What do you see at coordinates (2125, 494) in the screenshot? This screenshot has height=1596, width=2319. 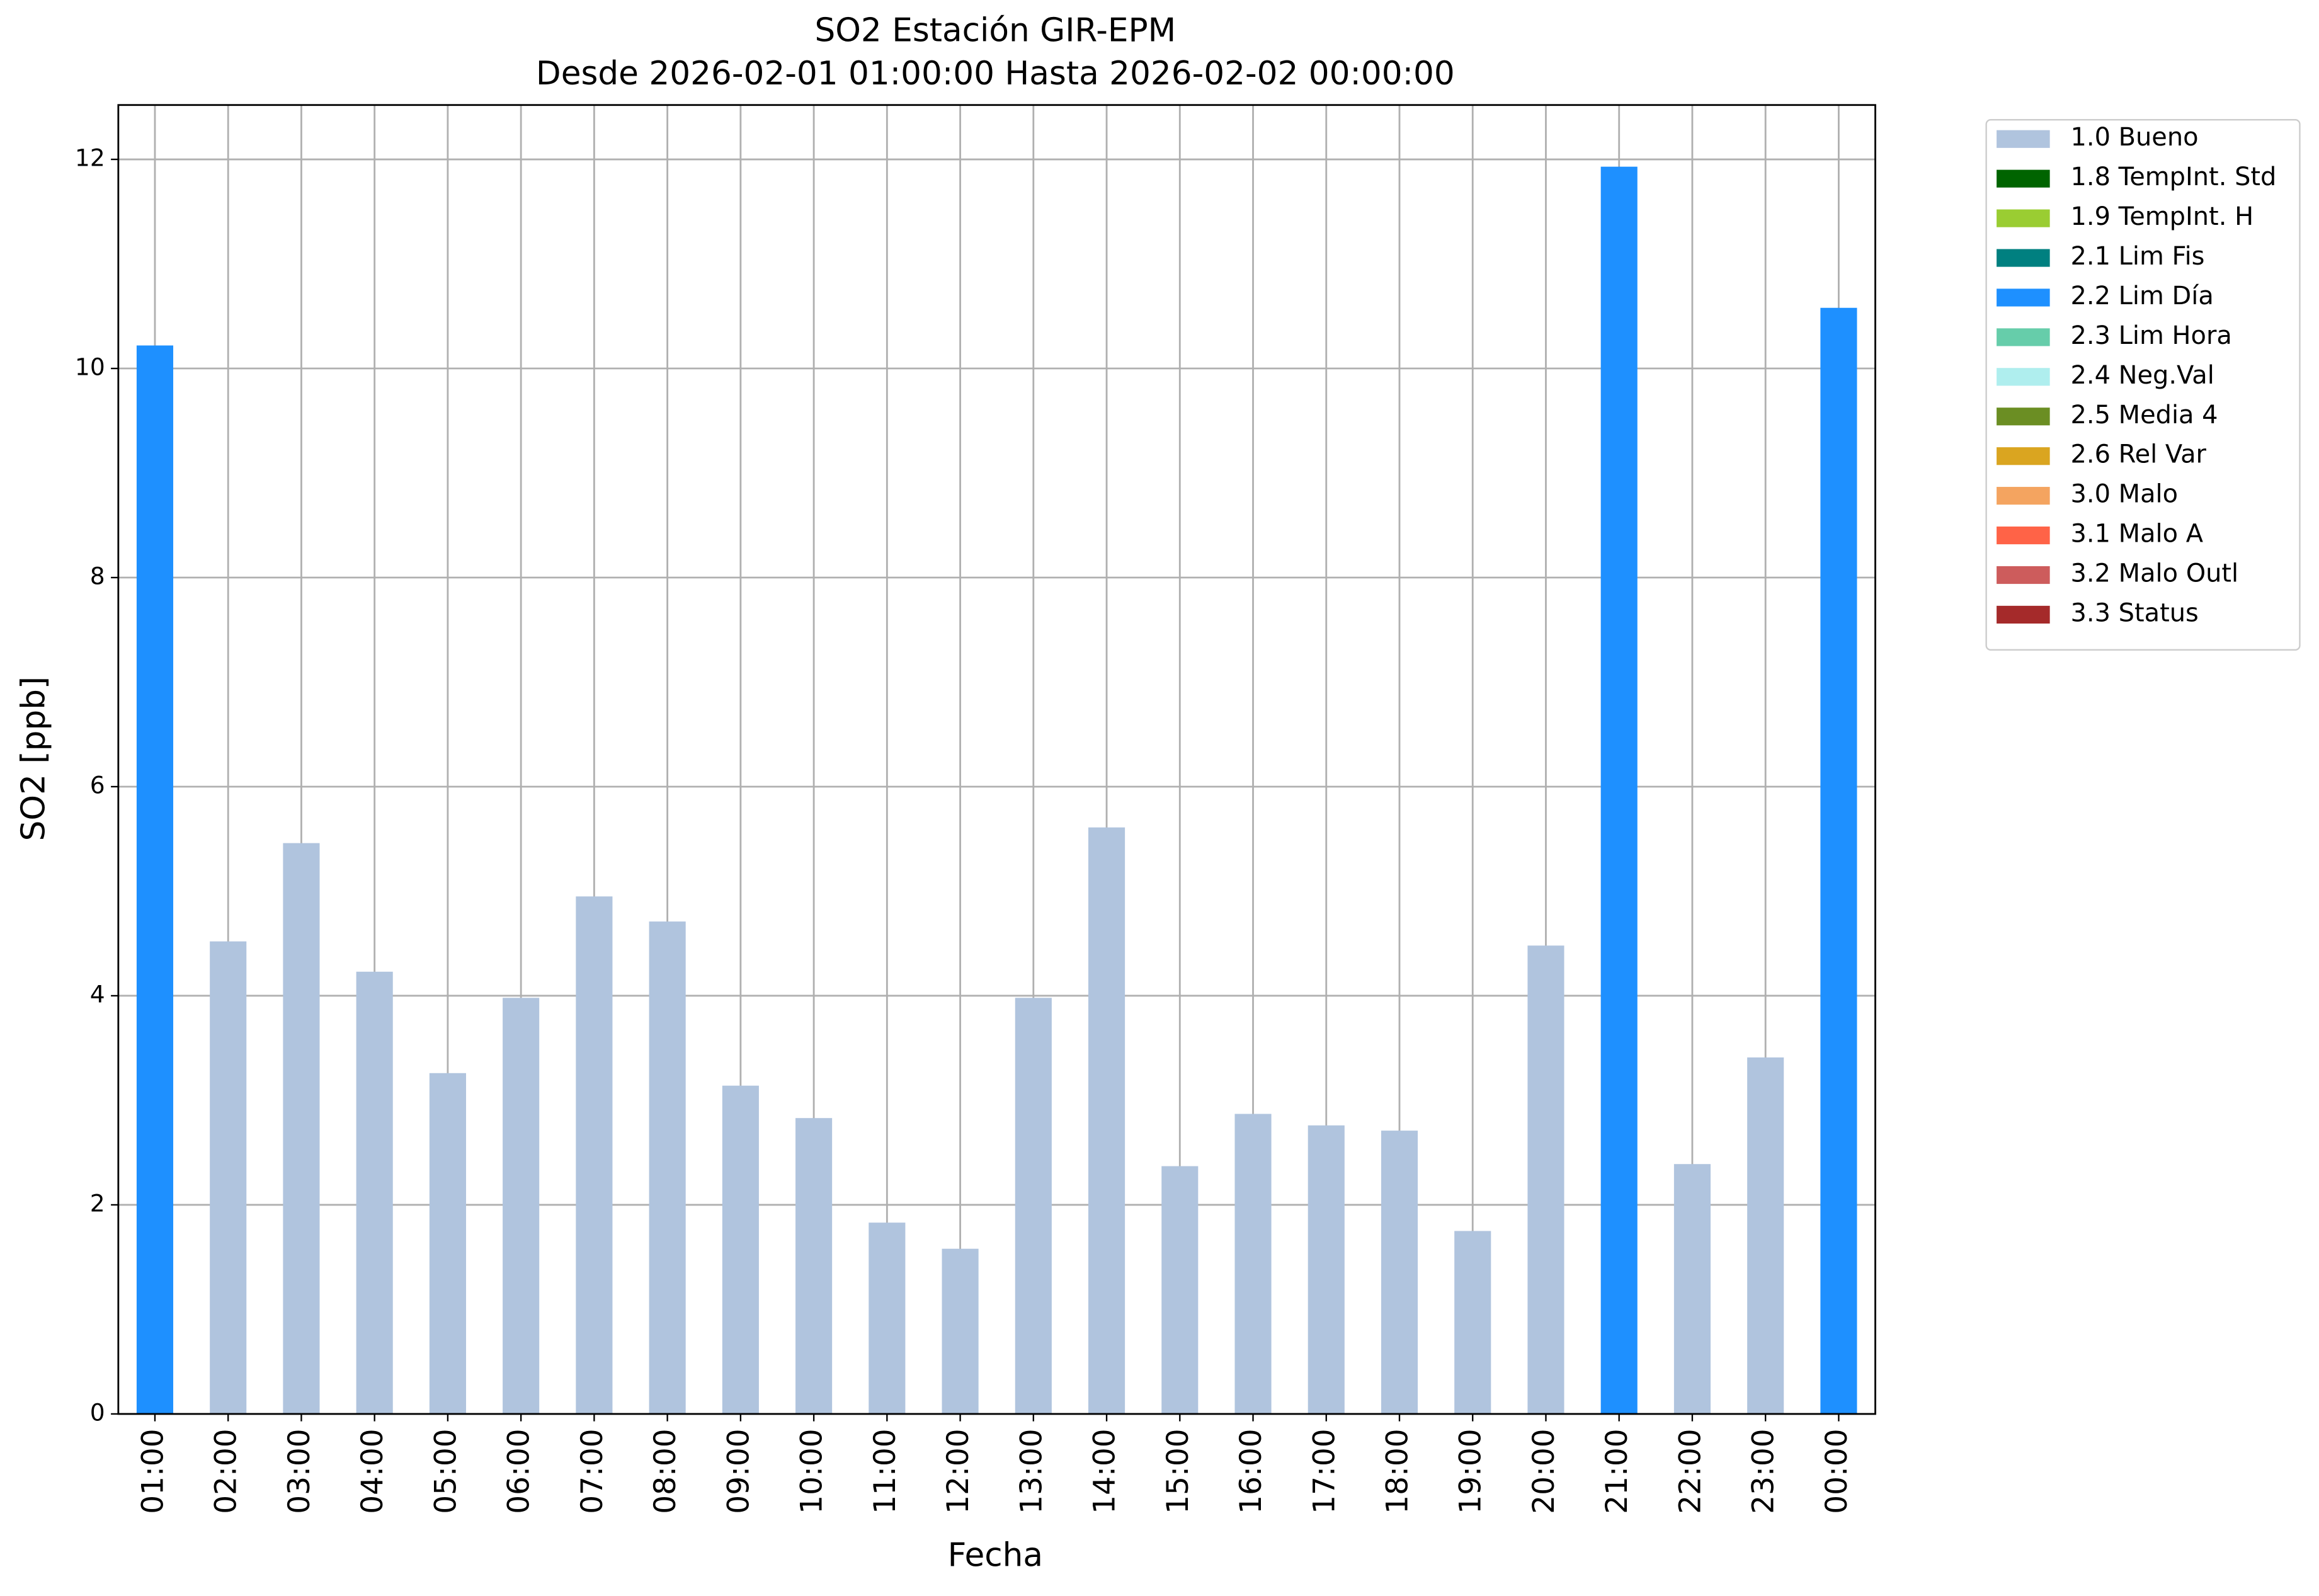 I see `legend-label: 3.0 Malo` at bounding box center [2125, 494].